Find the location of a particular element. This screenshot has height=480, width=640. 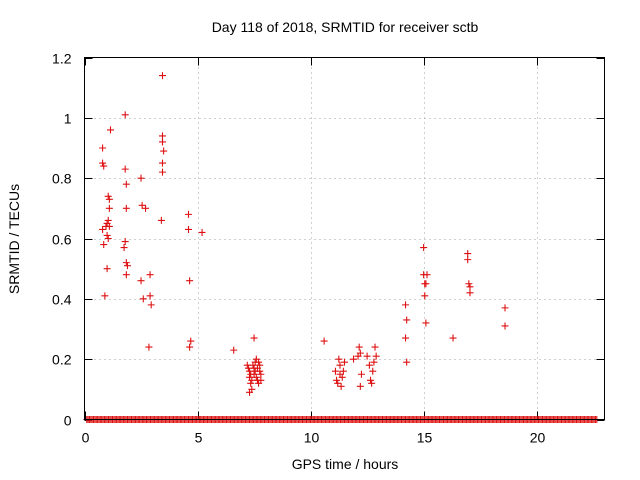

y-tick-label: 0.8 is located at coordinates (62, 179).